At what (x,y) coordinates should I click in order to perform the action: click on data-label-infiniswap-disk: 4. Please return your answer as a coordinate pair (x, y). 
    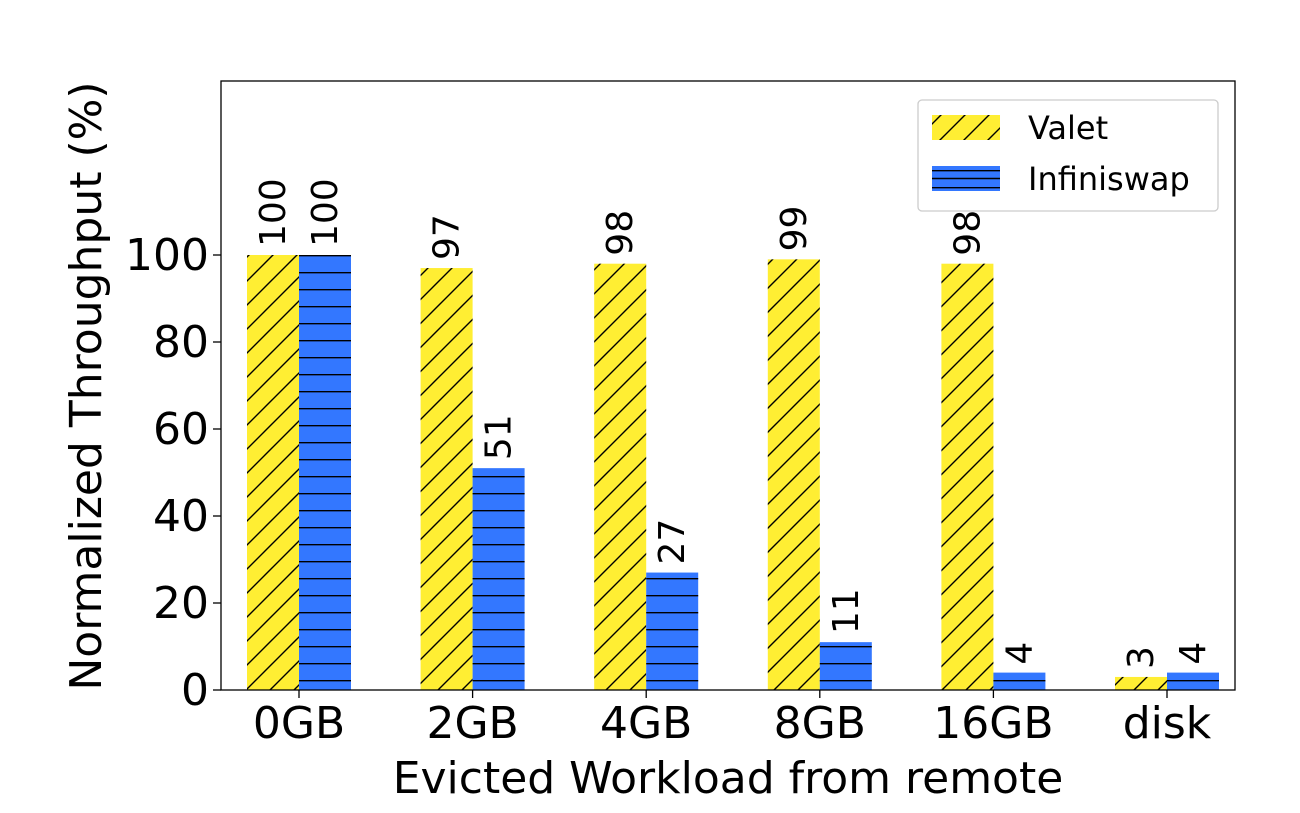
    Looking at the image, I should click on (1193, 653).